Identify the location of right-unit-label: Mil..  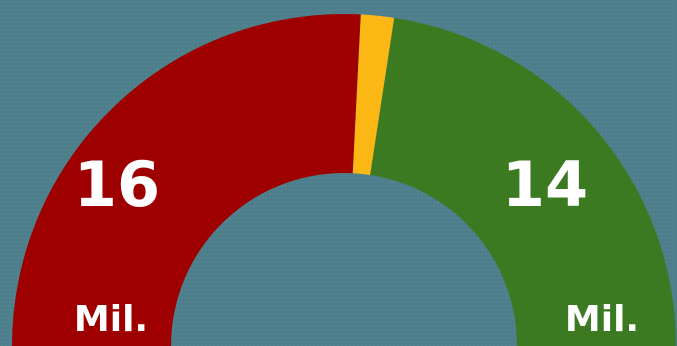
(602, 319).